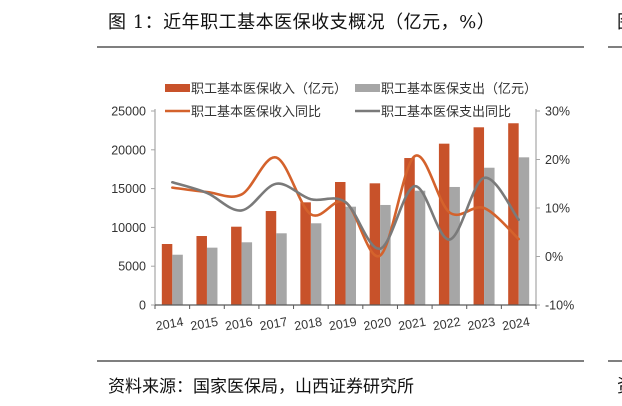 The width and height of the screenshot is (622, 406). Describe the element at coordinates (557, 160) in the screenshot. I see `right-tick-label: 20%` at that location.